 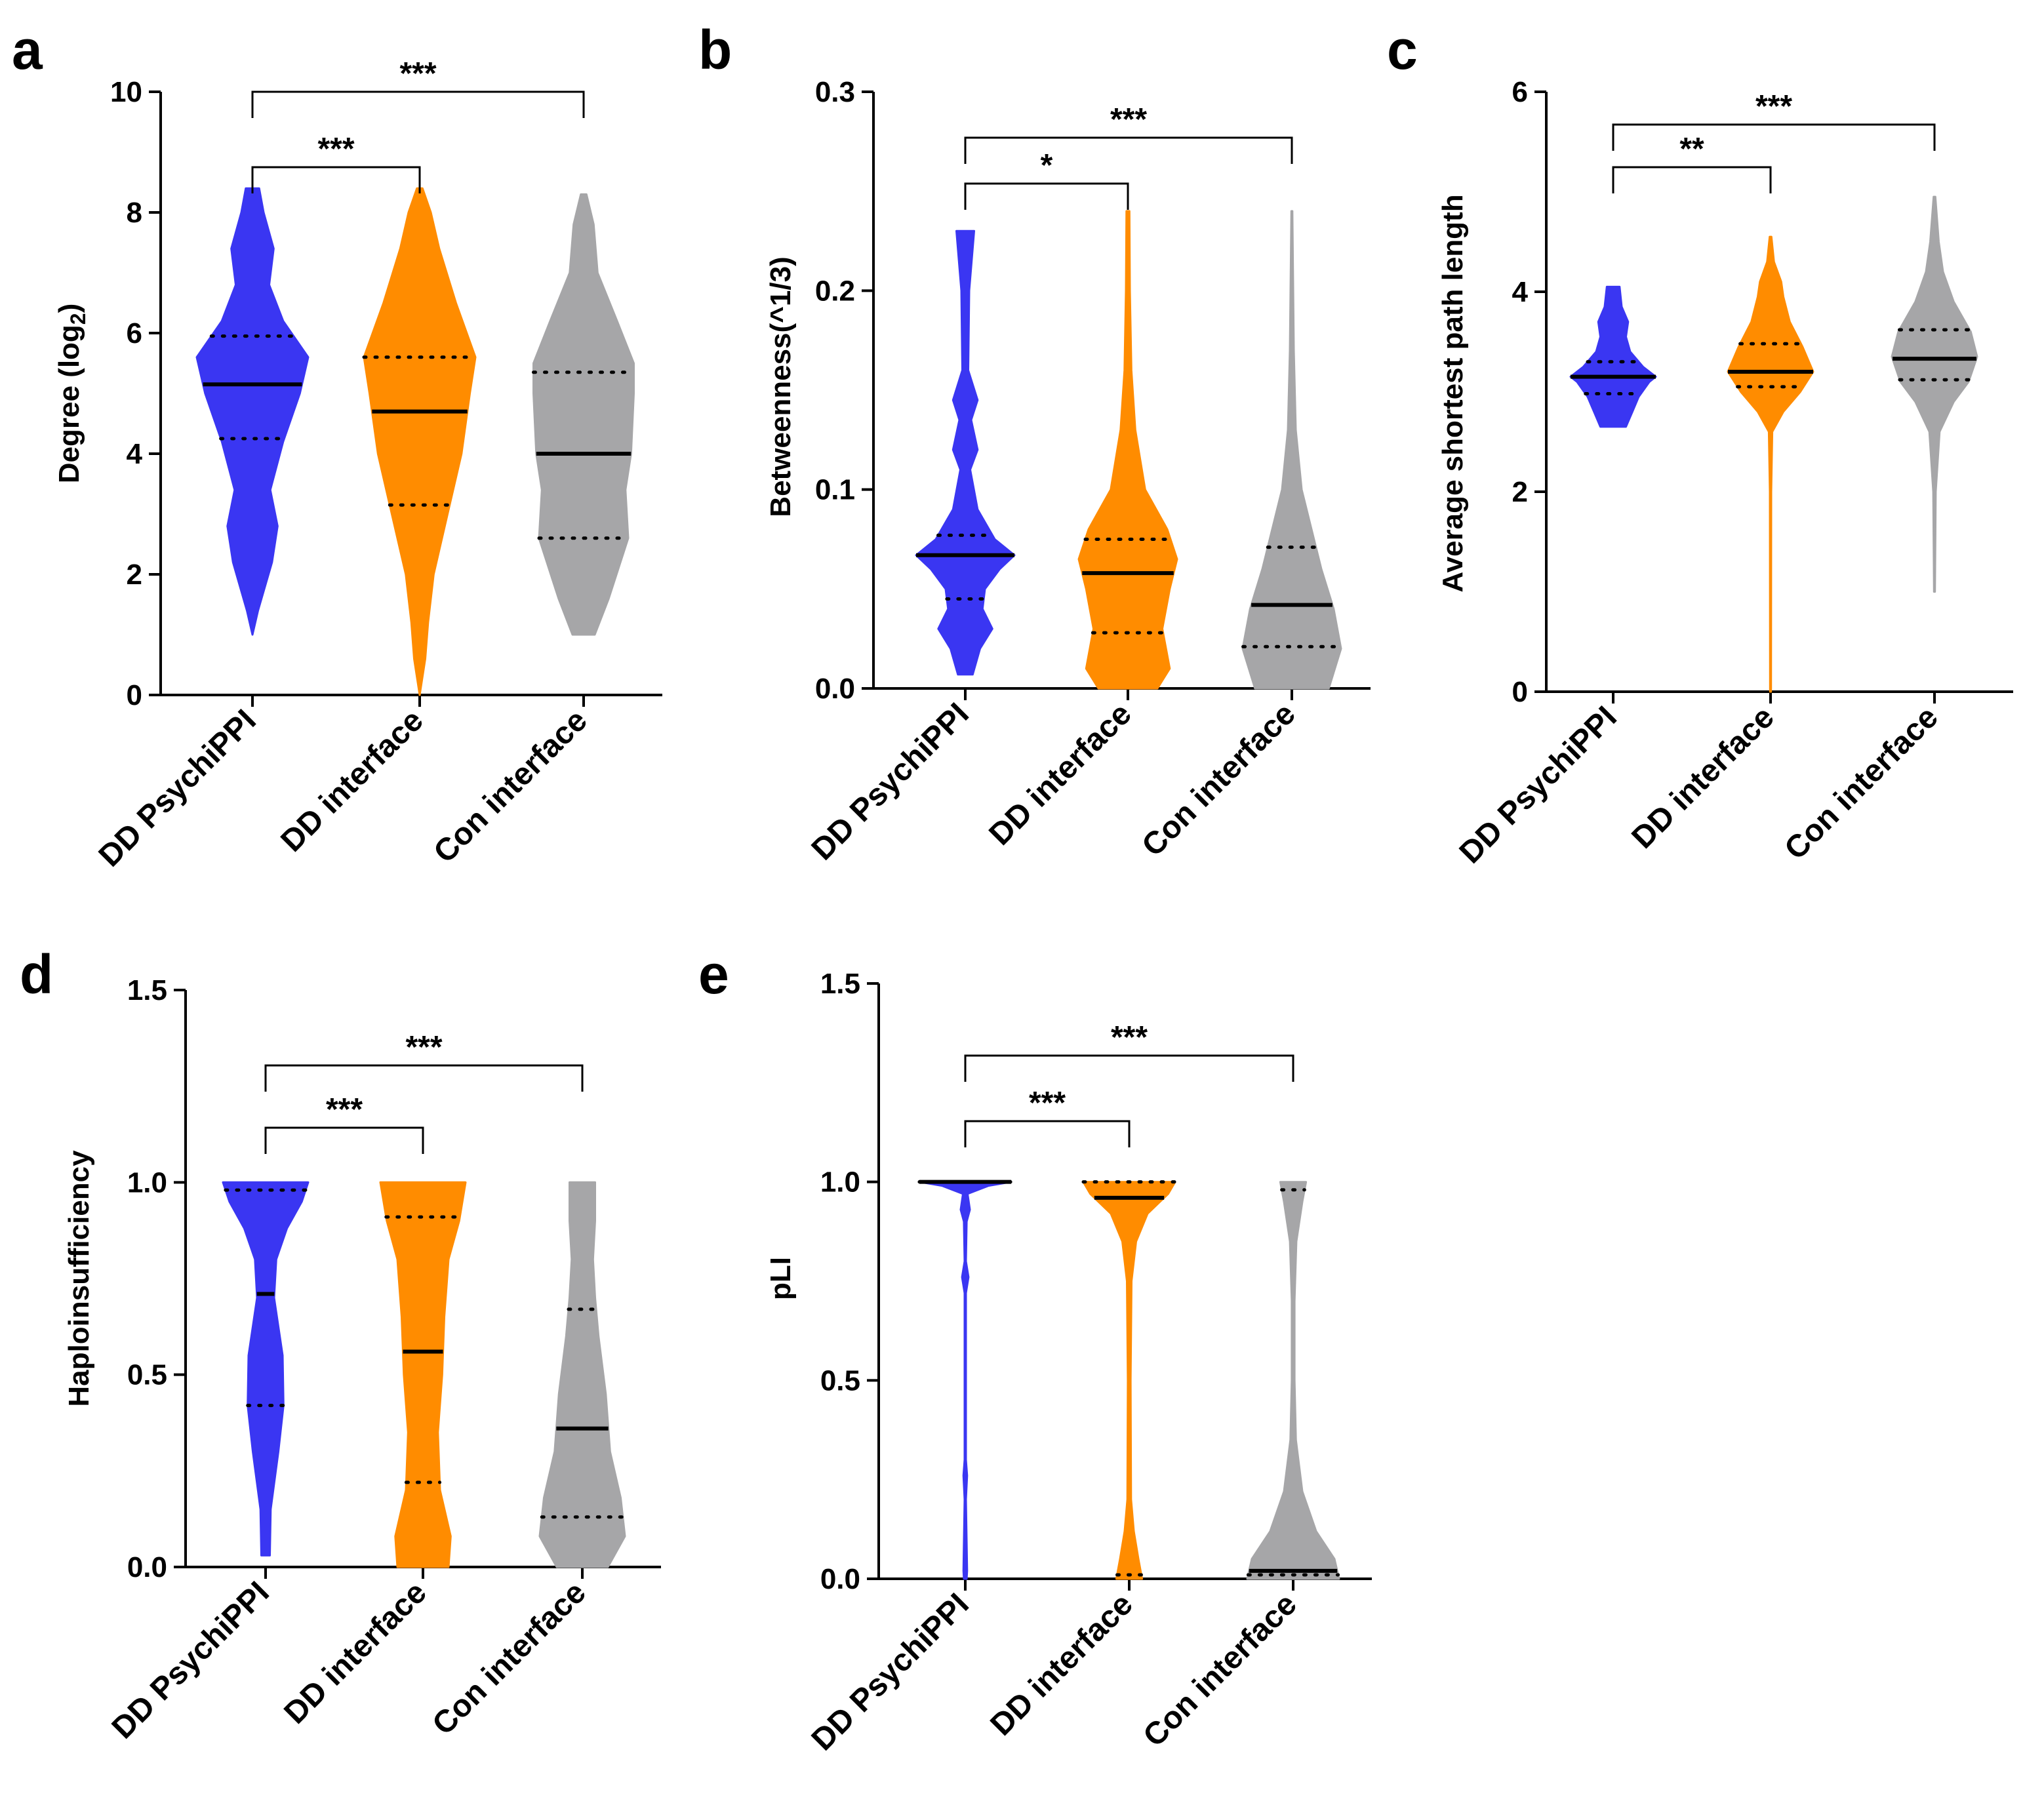 What do you see at coordinates (1453, 393) in the screenshot?
I see `y-axis-title: Average shortest path length` at bounding box center [1453, 393].